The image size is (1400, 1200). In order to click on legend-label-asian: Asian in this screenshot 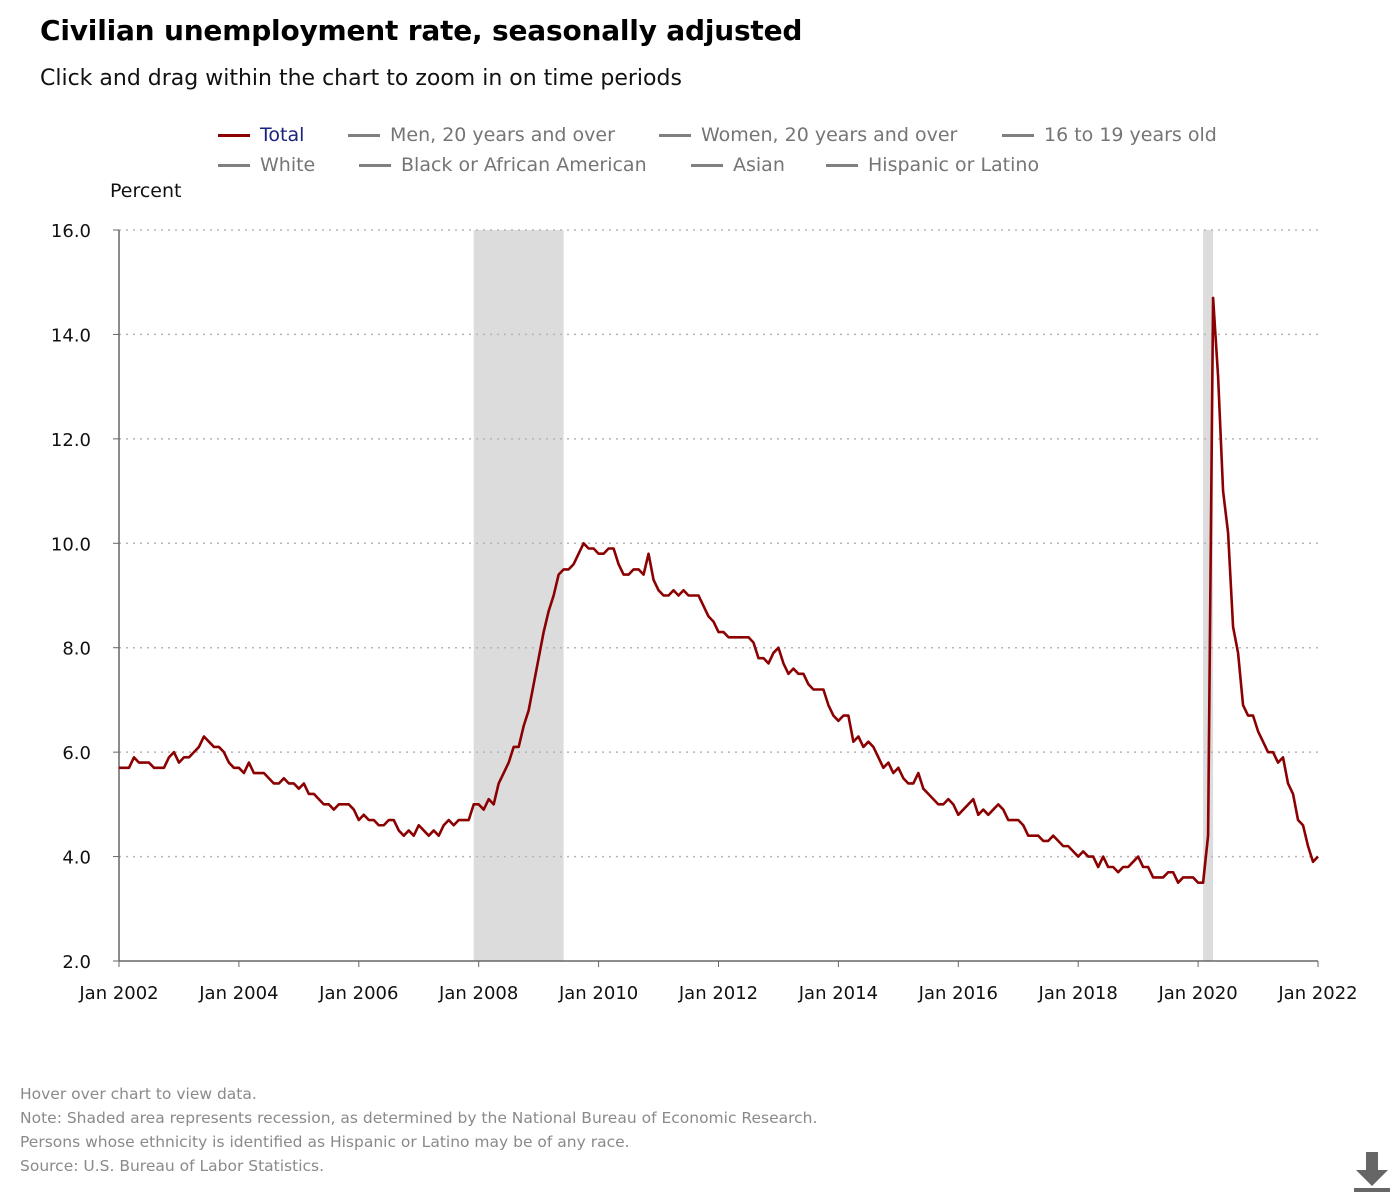, I will do `click(759, 165)`.